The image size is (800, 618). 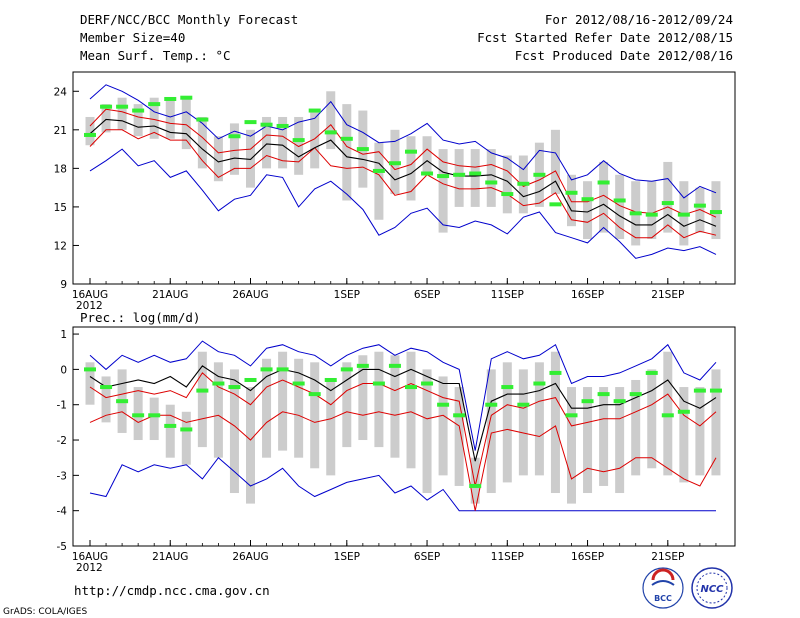 I want to click on y-tick-label: -3, so click(x=62, y=476).